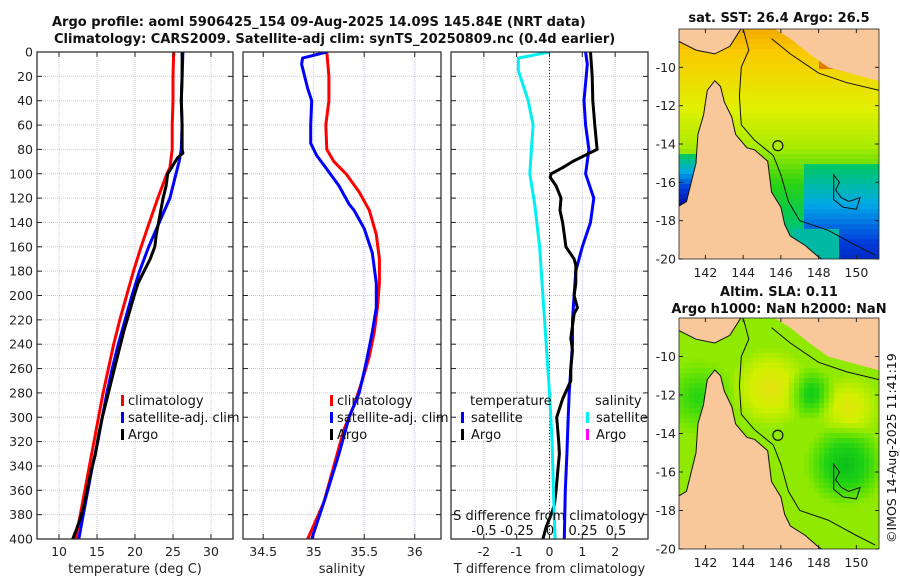  What do you see at coordinates (342, 569) in the screenshot?
I see `x-axis-label: salinity` at bounding box center [342, 569].